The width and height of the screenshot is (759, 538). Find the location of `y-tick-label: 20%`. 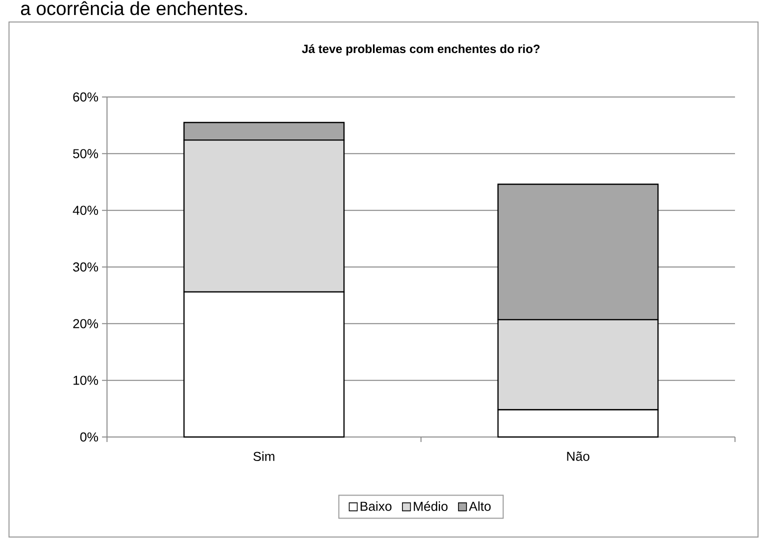

y-tick-label: 20% is located at coordinates (85, 323).